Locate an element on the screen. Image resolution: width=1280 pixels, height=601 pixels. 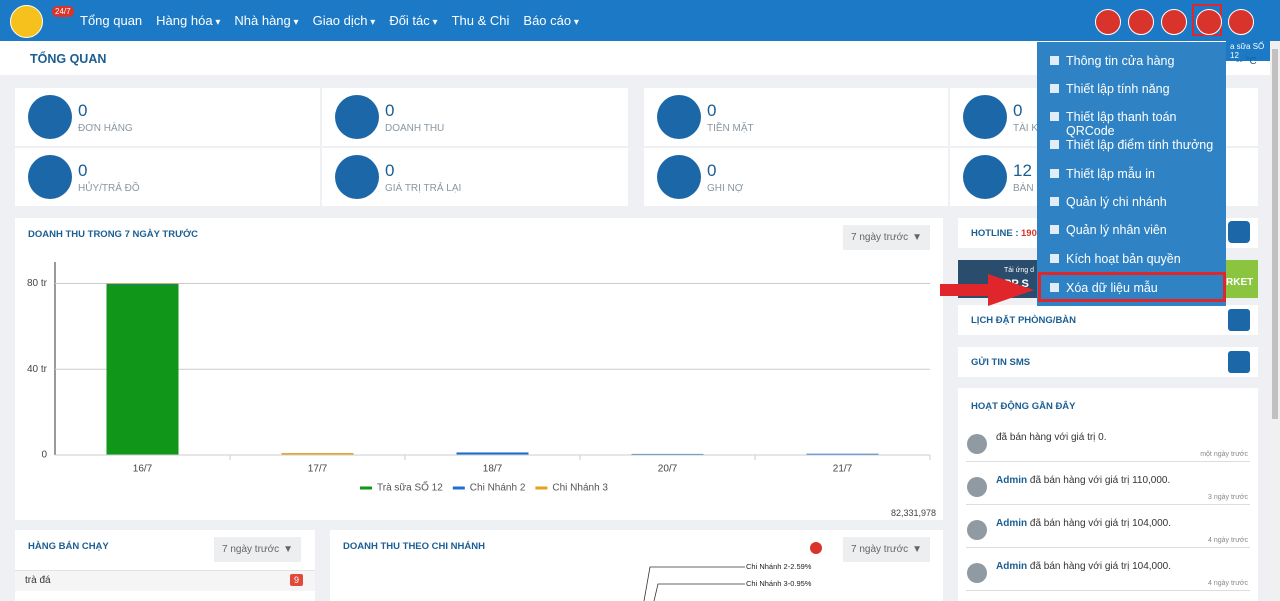
menu-item: Báo cáo is located at coordinates (551, 20).